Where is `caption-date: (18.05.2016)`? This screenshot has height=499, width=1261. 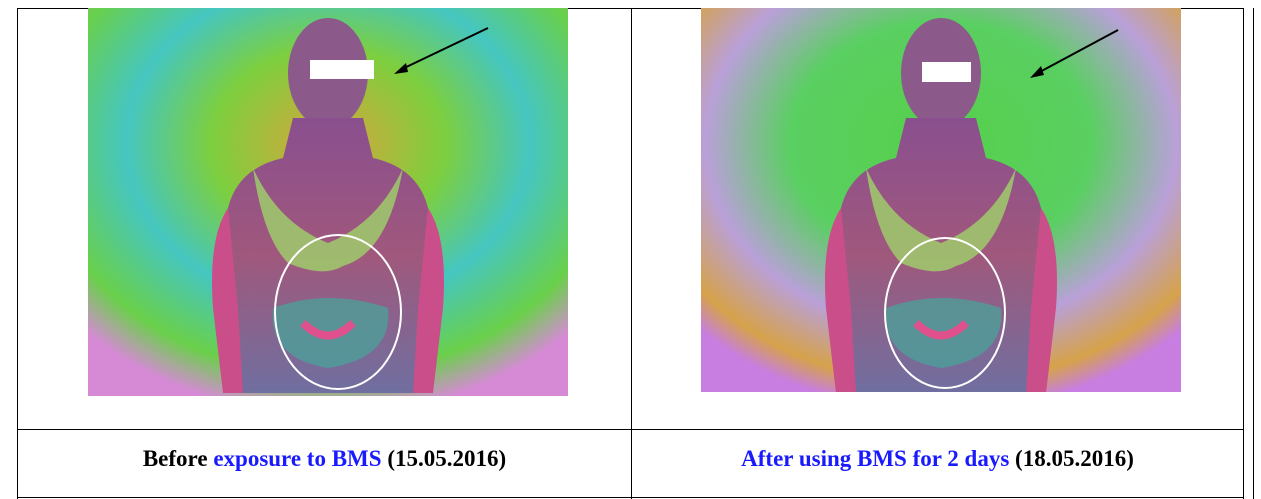
caption-date: (18.05.2016) is located at coordinates (1074, 458).